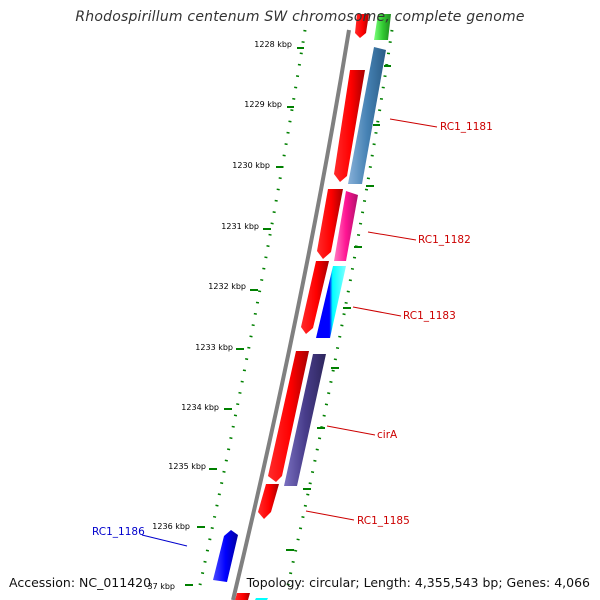  I want to click on tick-label: 1232 kbp, so click(227, 286).